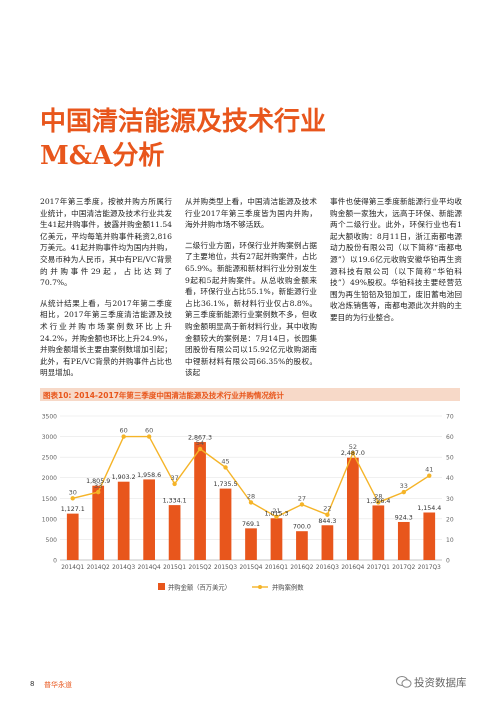 Image resolution: width=499 pixels, height=706 pixels. I want to click on x-tick-label: 2016Q4, so click(352, 568).